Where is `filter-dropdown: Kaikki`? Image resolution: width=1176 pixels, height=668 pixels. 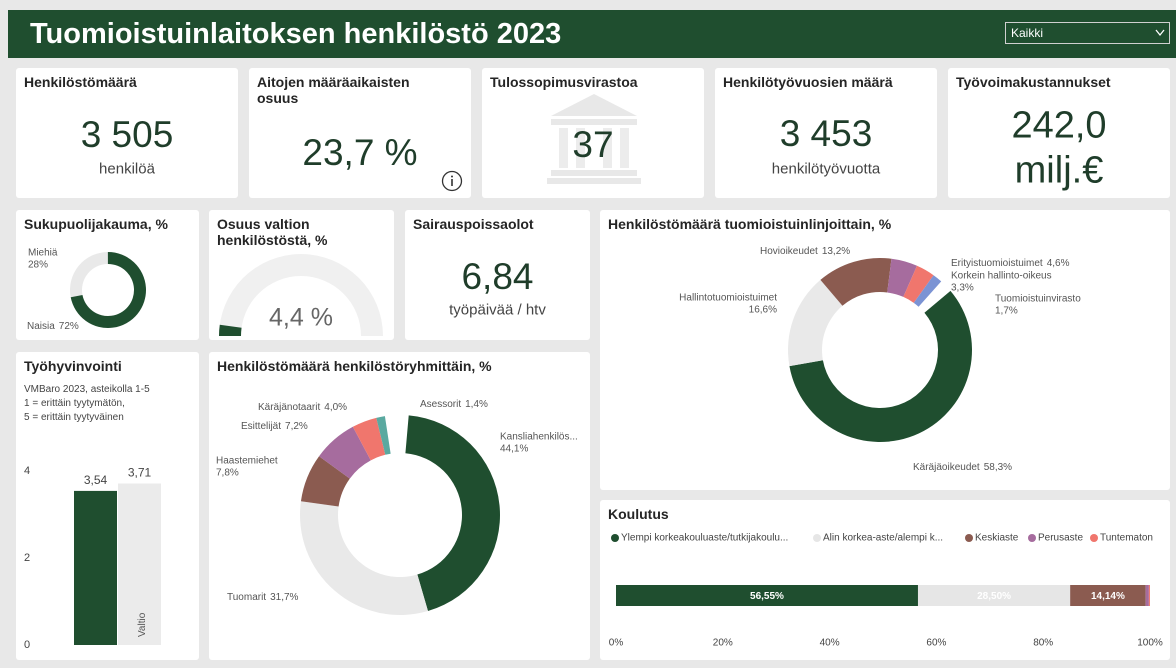
filter-dropdown: Kaikki is located at coordinates (1087, 33).